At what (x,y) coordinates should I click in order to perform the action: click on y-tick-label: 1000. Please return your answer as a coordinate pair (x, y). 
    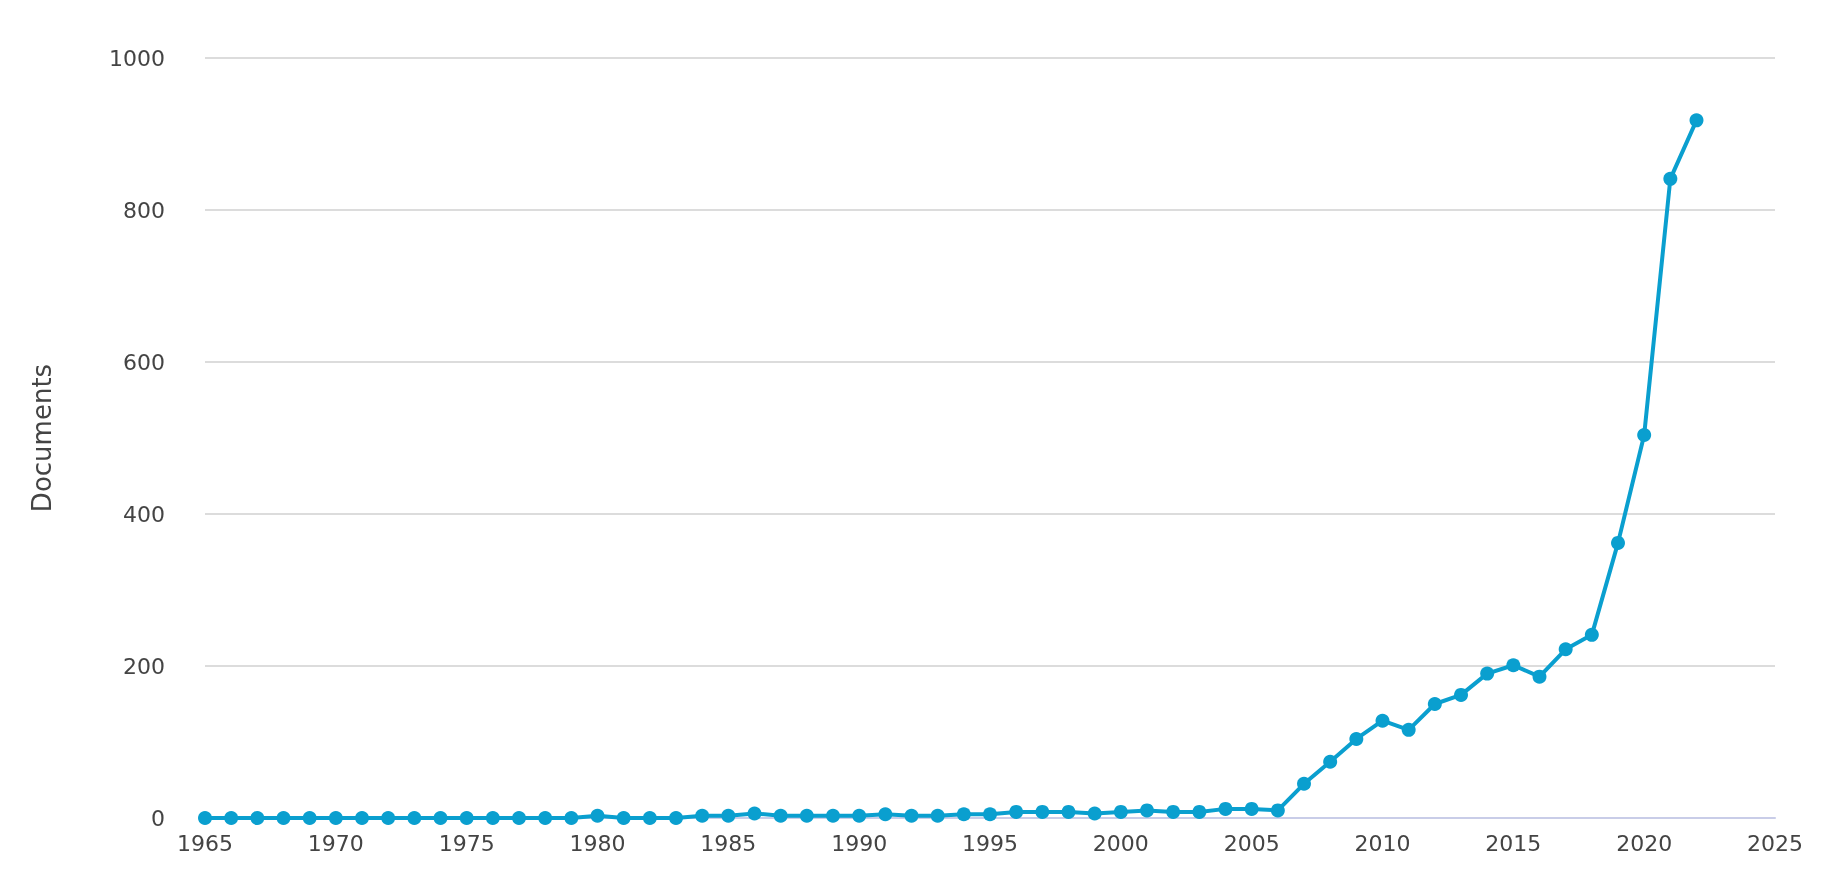
    Looking at the image, I should click on (137, 58).